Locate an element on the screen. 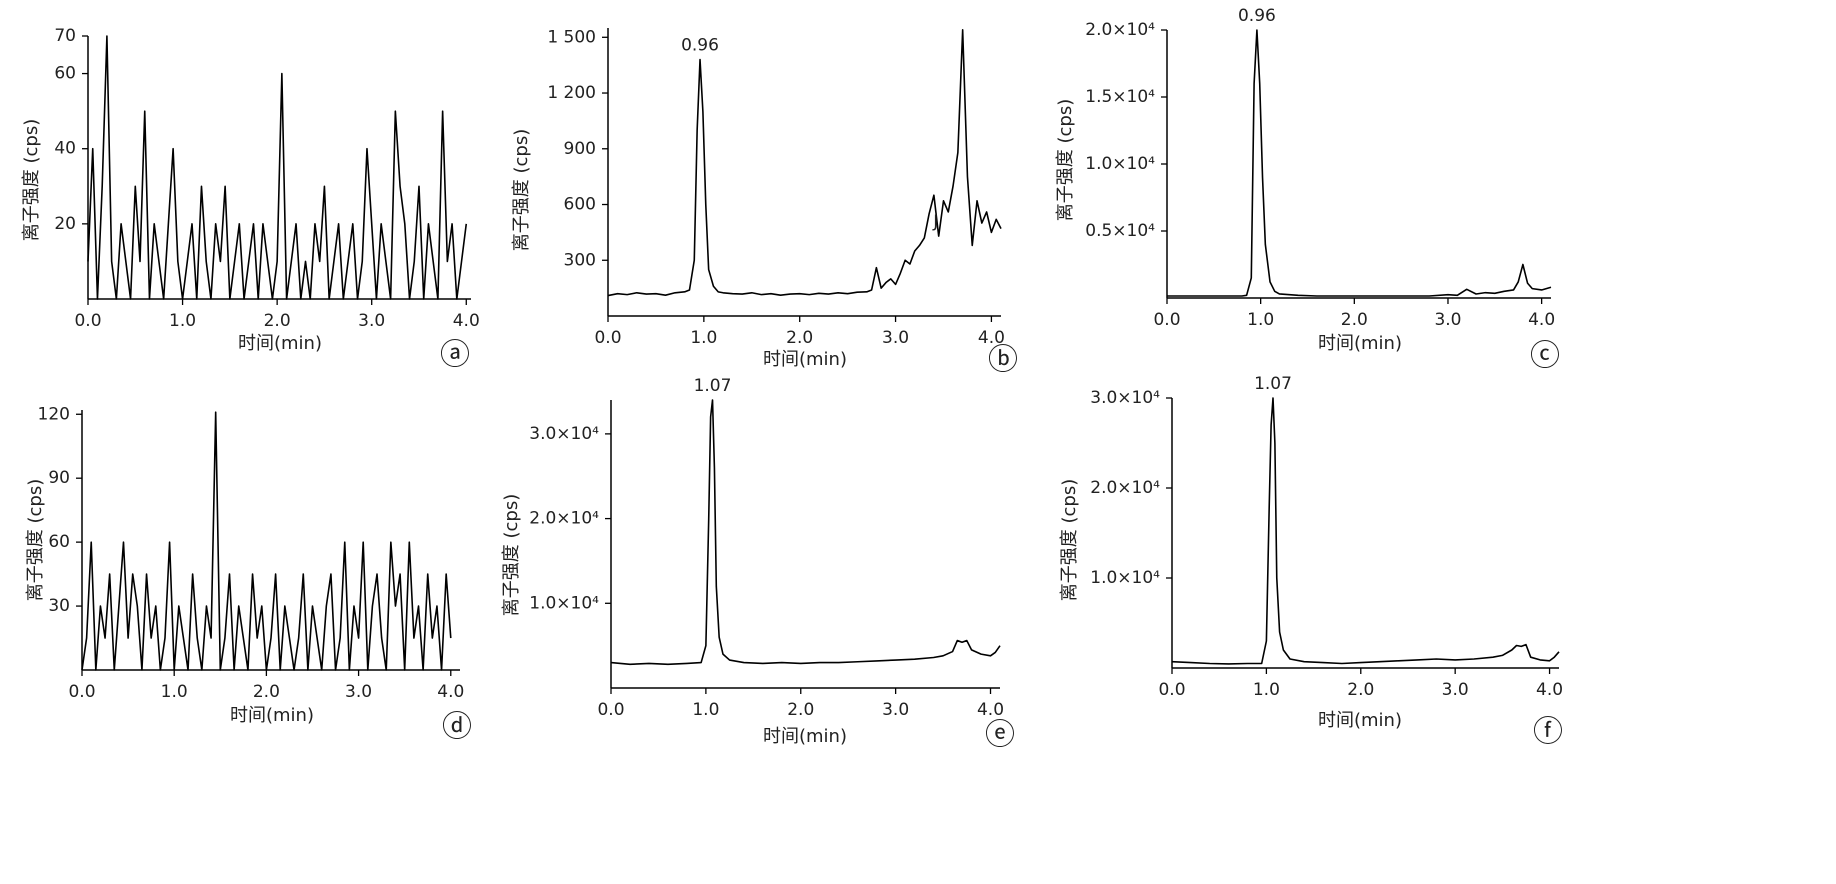 This screenshot has height=884, width=1836. y-tick-label: 1.5×10⁴ is located at coordinates (1120, 97).